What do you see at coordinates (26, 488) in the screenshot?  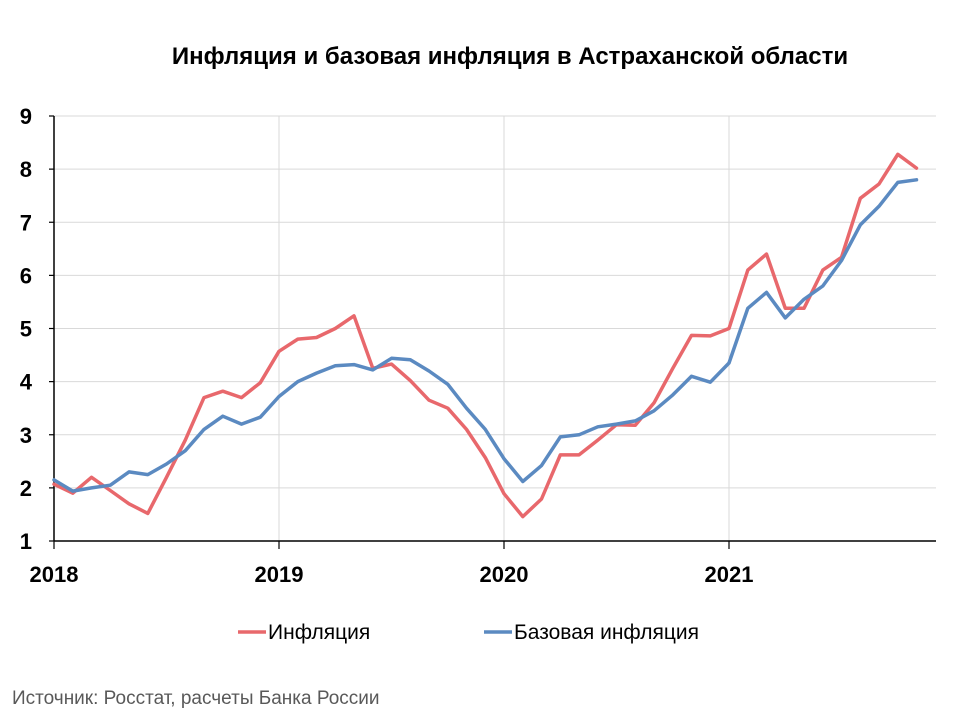 I see `y-tick-label: 2` at bounding box center [26, 488].